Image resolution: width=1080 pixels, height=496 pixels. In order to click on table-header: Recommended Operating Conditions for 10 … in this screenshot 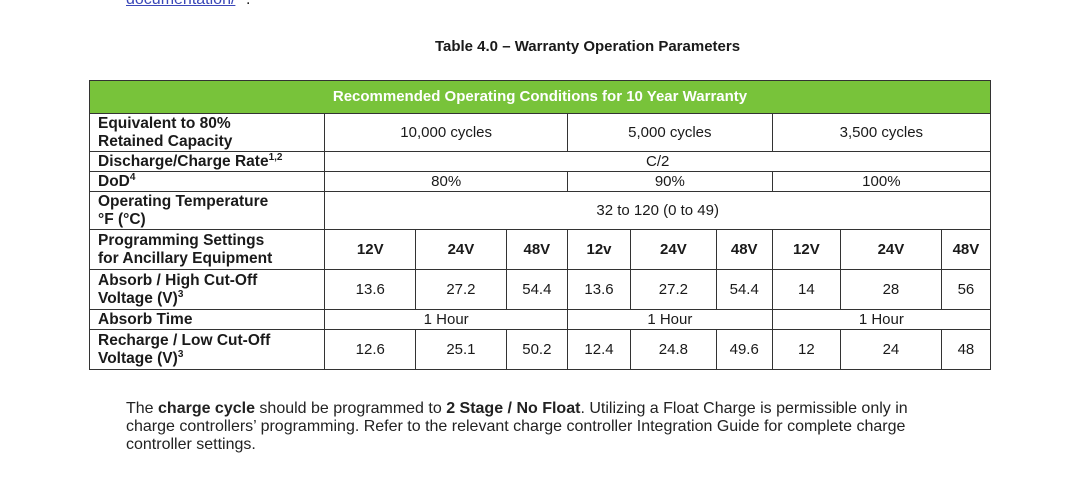, I will do `click(540, 97)`.